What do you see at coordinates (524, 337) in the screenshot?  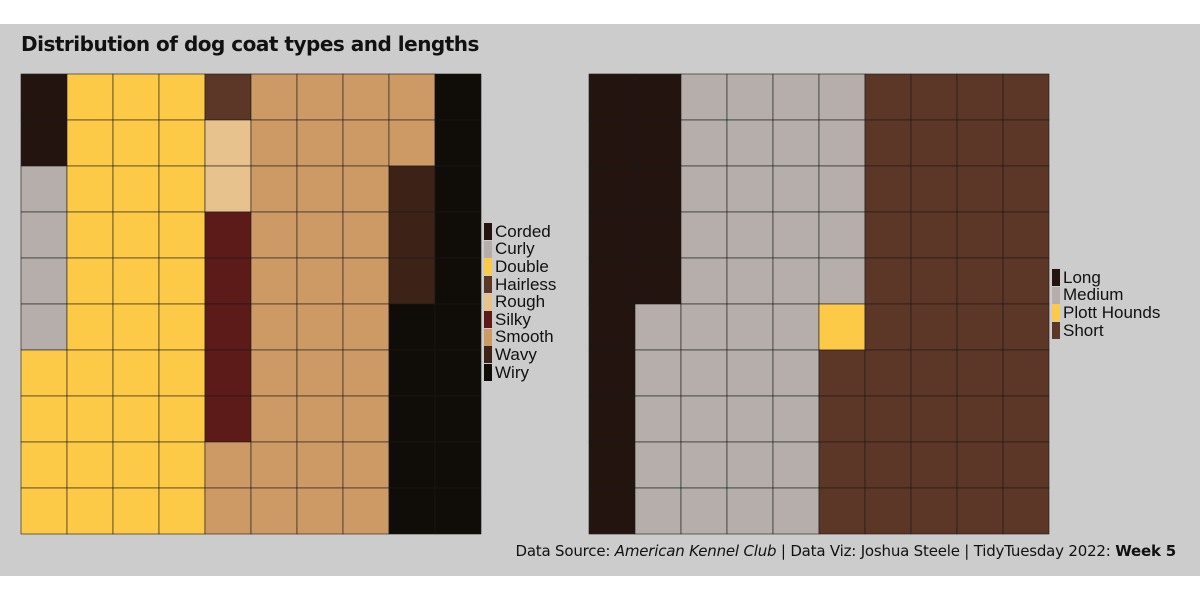 I see `legend-label: Smooth` at bounding box center [524, 337].